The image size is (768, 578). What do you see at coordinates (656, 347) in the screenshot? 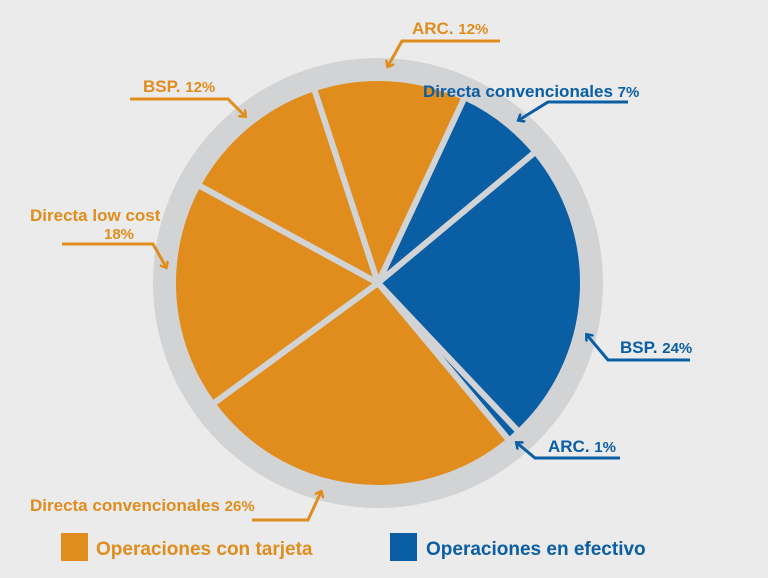
I see `label-bsp-24: BSP. 24%` at bounding box center [656, 347].